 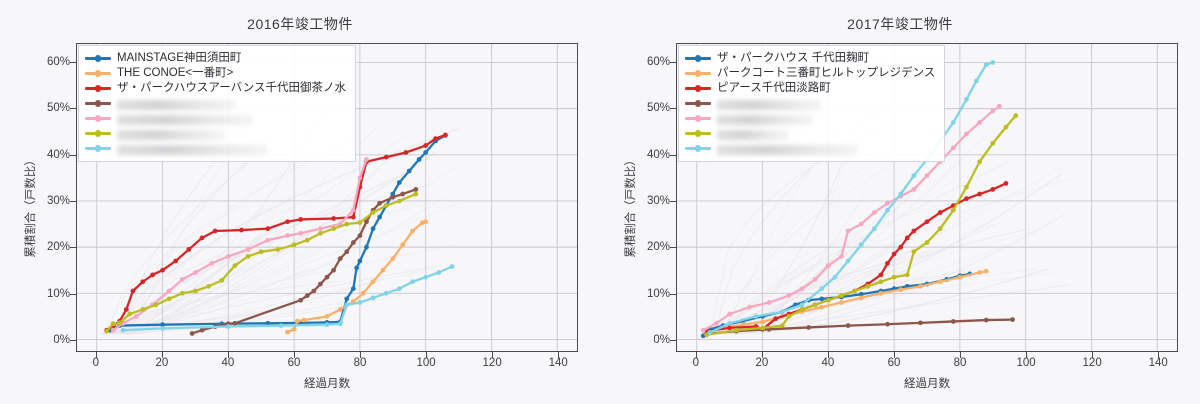 What do you see at coordinates (828, 363) in the screenshot?
I see `x-tick-label: 40` at bounding box center [828, 363].